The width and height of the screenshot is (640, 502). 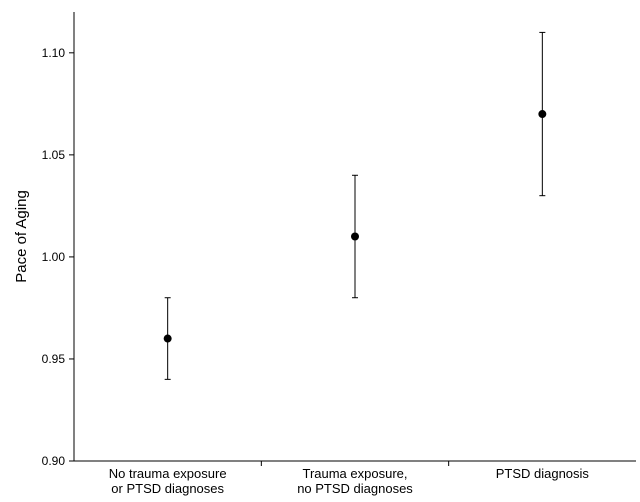 What do you see at coordinates (168, 473) in the screenshot?
I see `x-tick-label-line: No trauma exposure` at bounding box center [168, 473].